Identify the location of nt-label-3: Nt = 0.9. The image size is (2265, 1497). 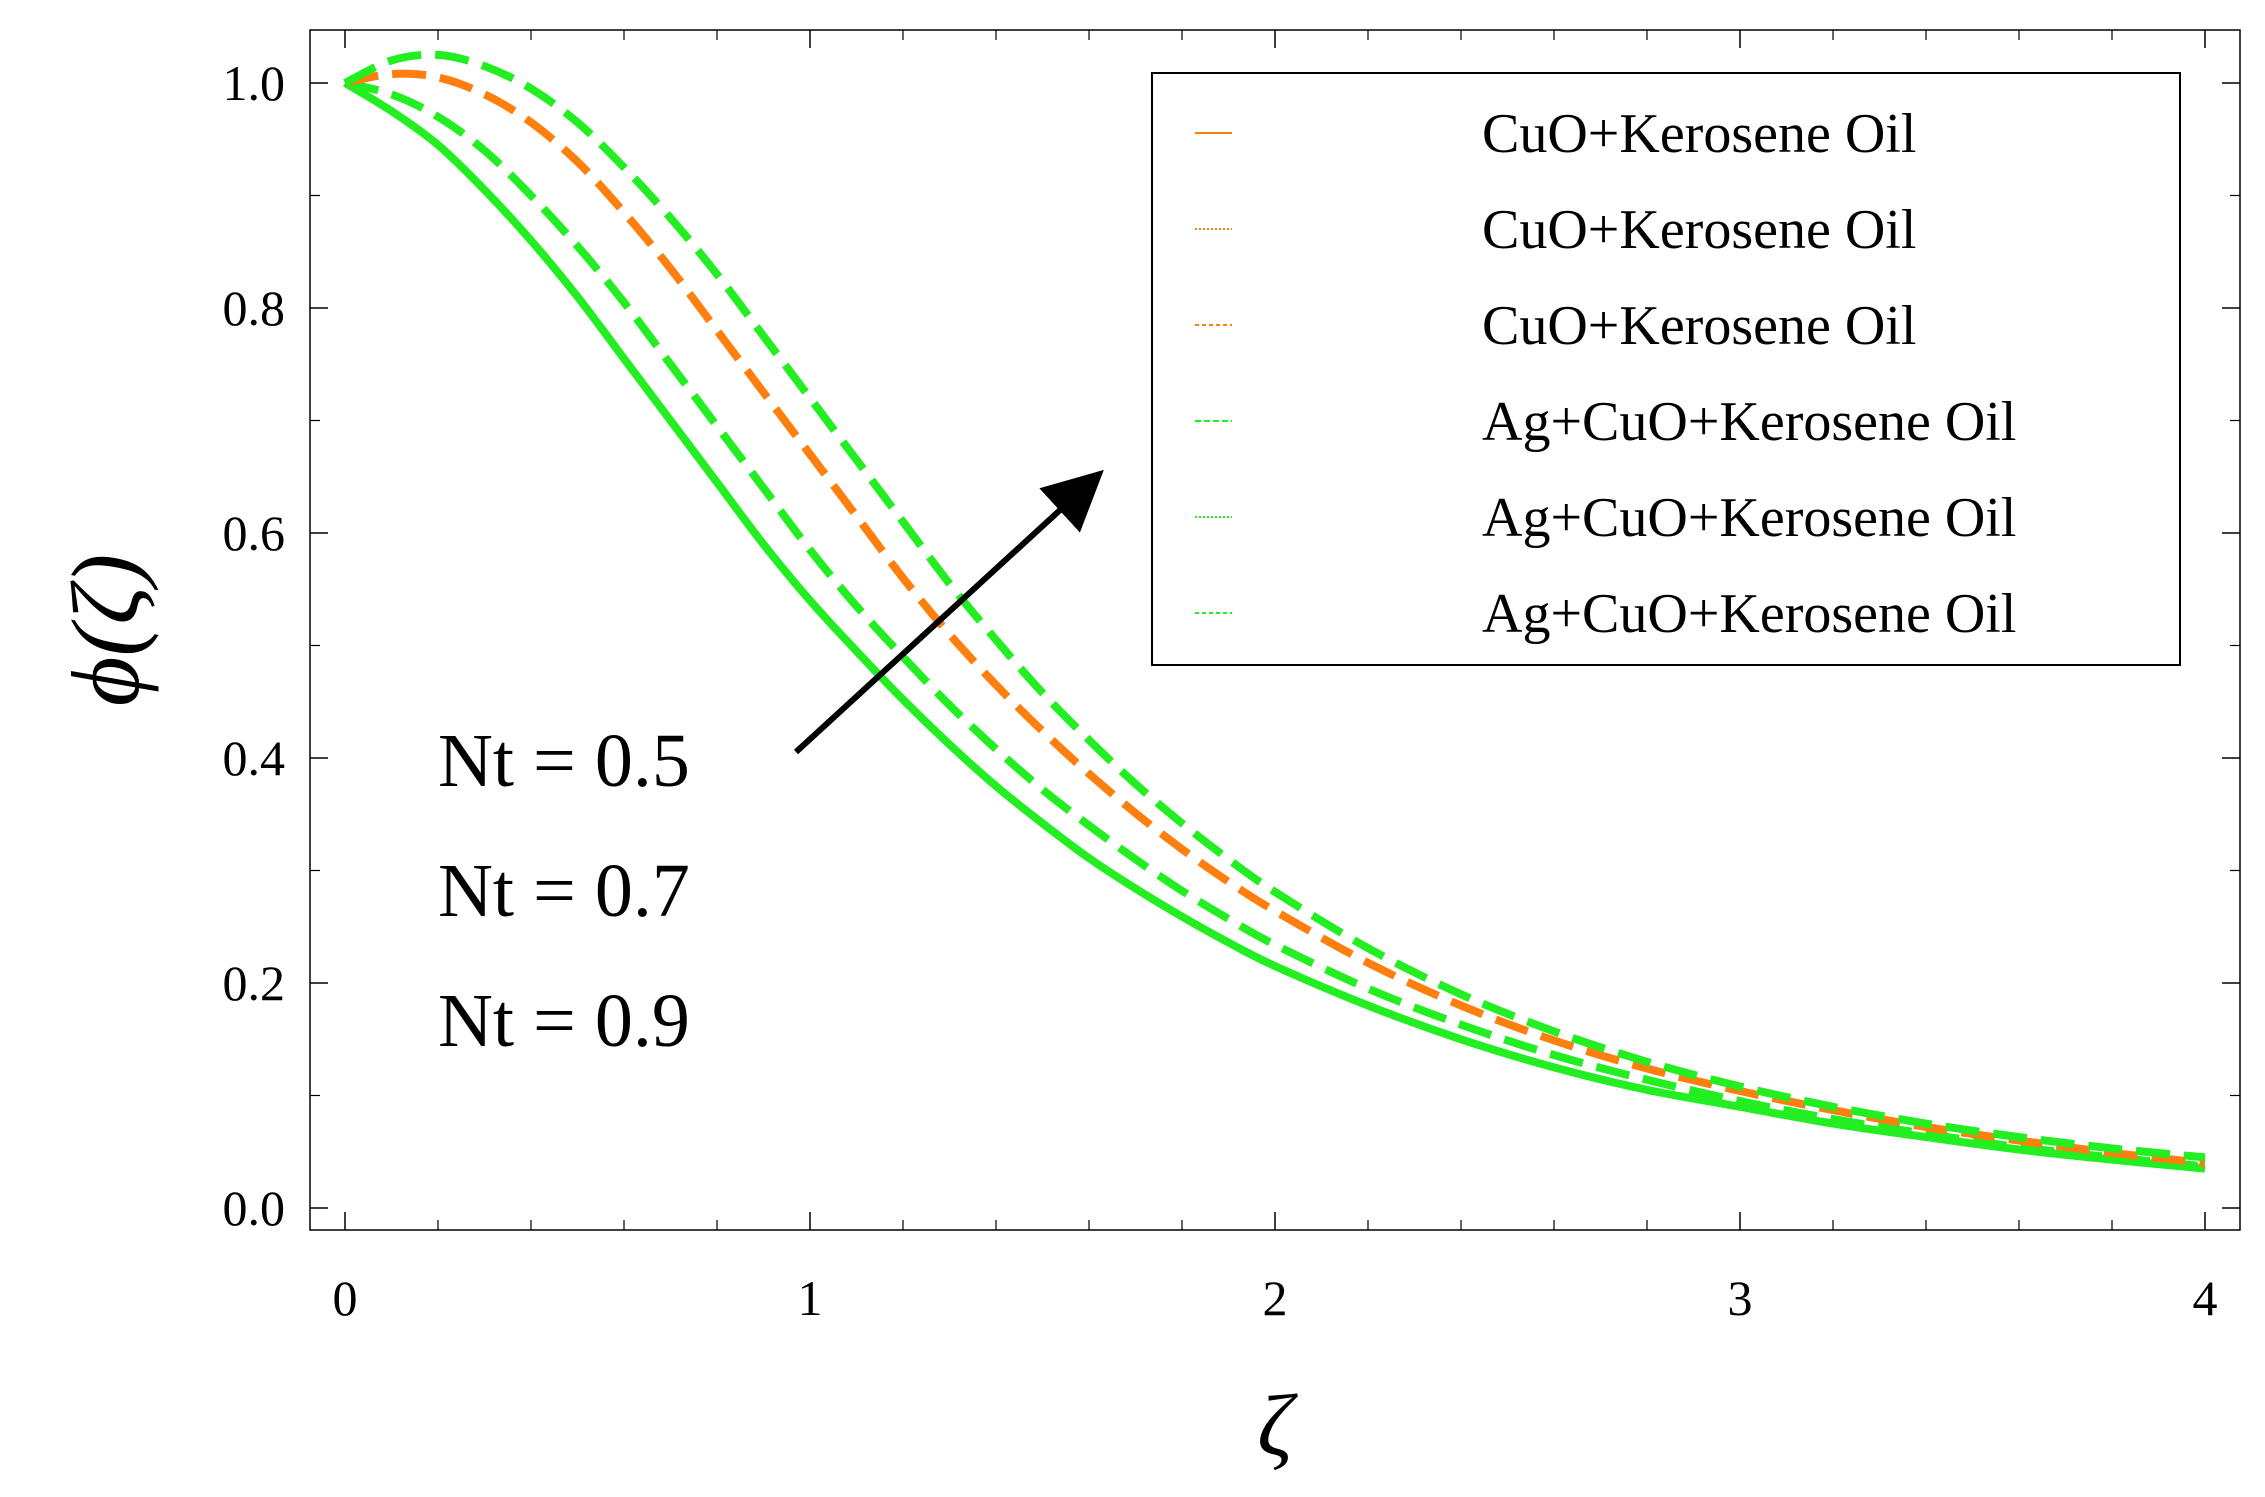
(564, 1021).